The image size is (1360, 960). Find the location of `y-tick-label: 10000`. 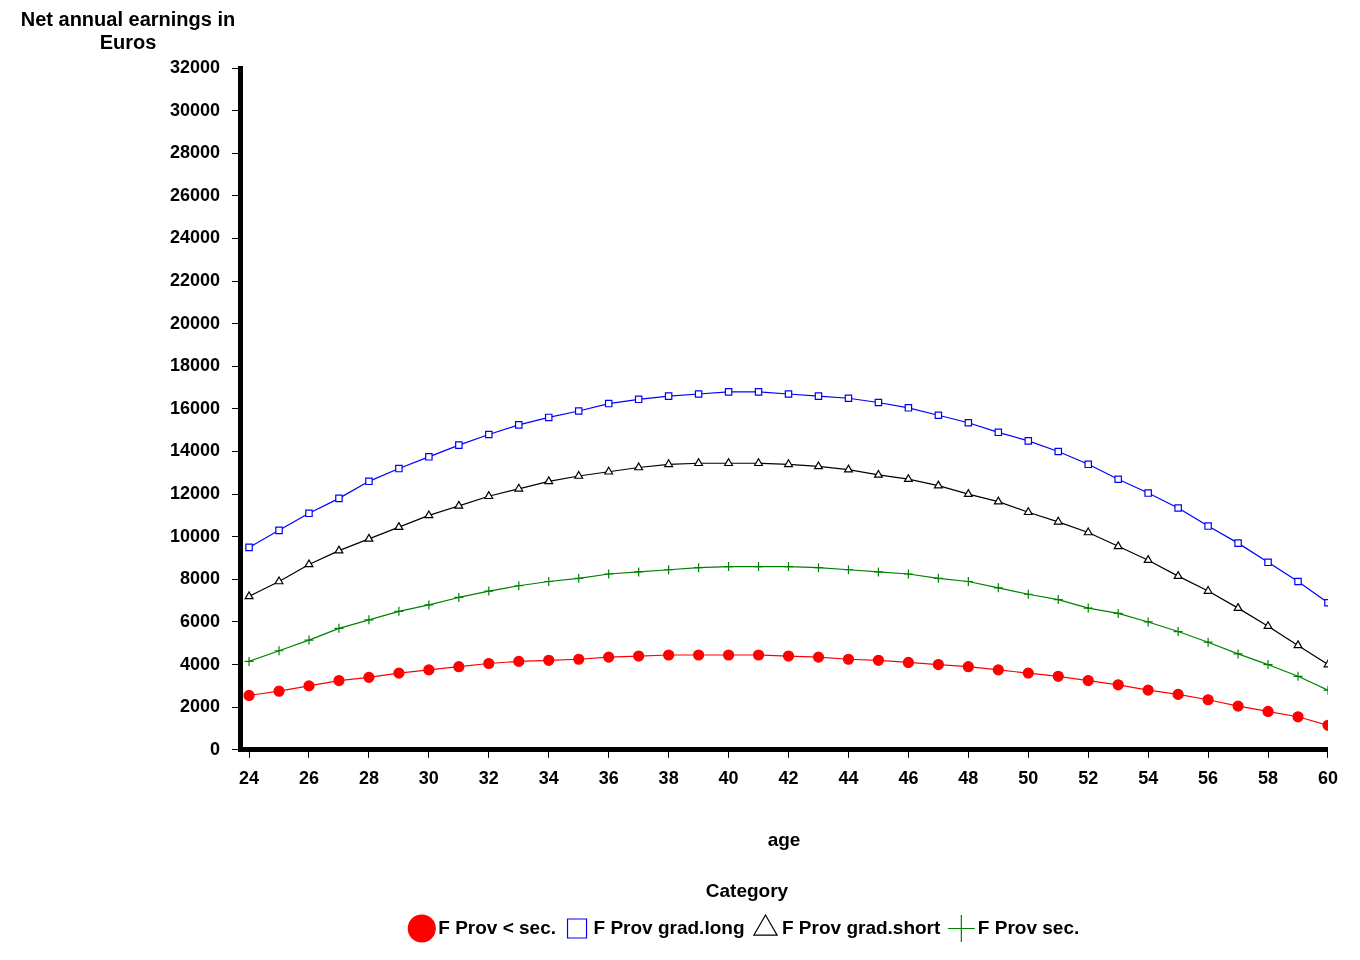

y-tick-label: 10000 is located at coordinates (195, 535).